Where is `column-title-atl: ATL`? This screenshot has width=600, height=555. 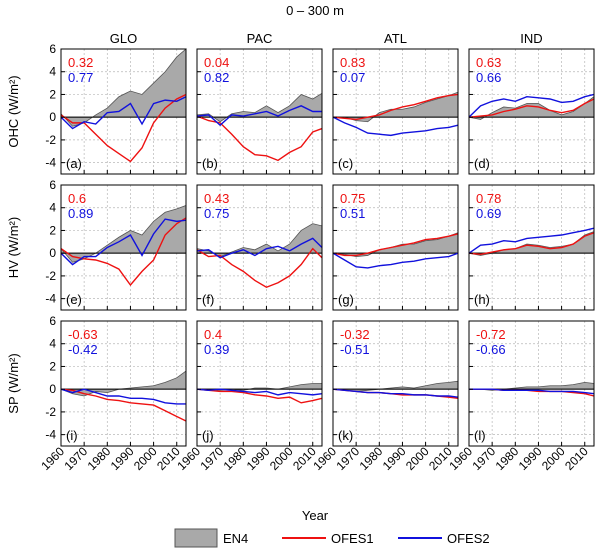
column-title-atl: ATL is located at coordinates (395, 38).